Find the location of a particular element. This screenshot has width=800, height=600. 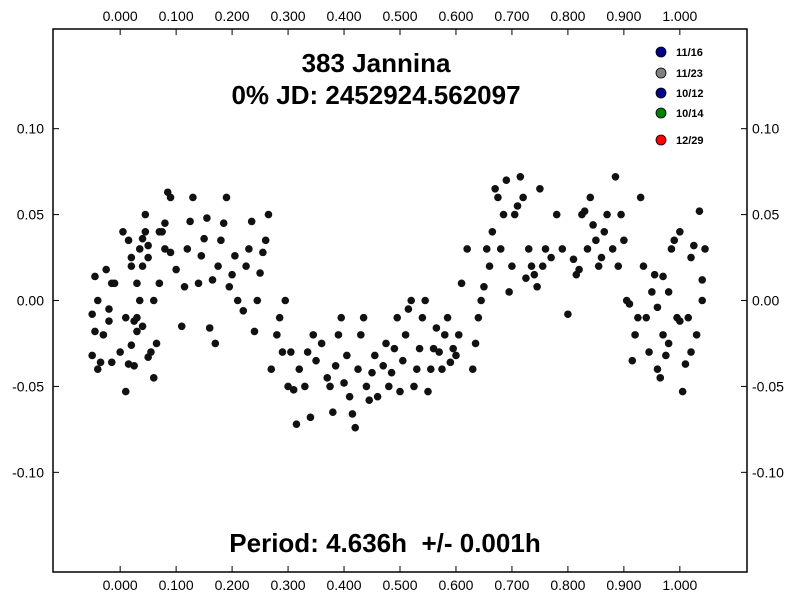

x-tick-label-bottom: 0.300 is located at coordinates (288, 585).